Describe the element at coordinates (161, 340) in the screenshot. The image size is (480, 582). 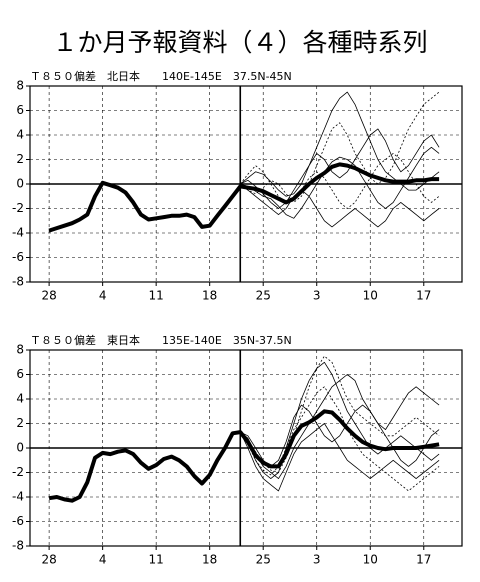
I see `panel-title: Ｔ８５０偏差 東日本 135E-140E 35N-37.5N` at that location.